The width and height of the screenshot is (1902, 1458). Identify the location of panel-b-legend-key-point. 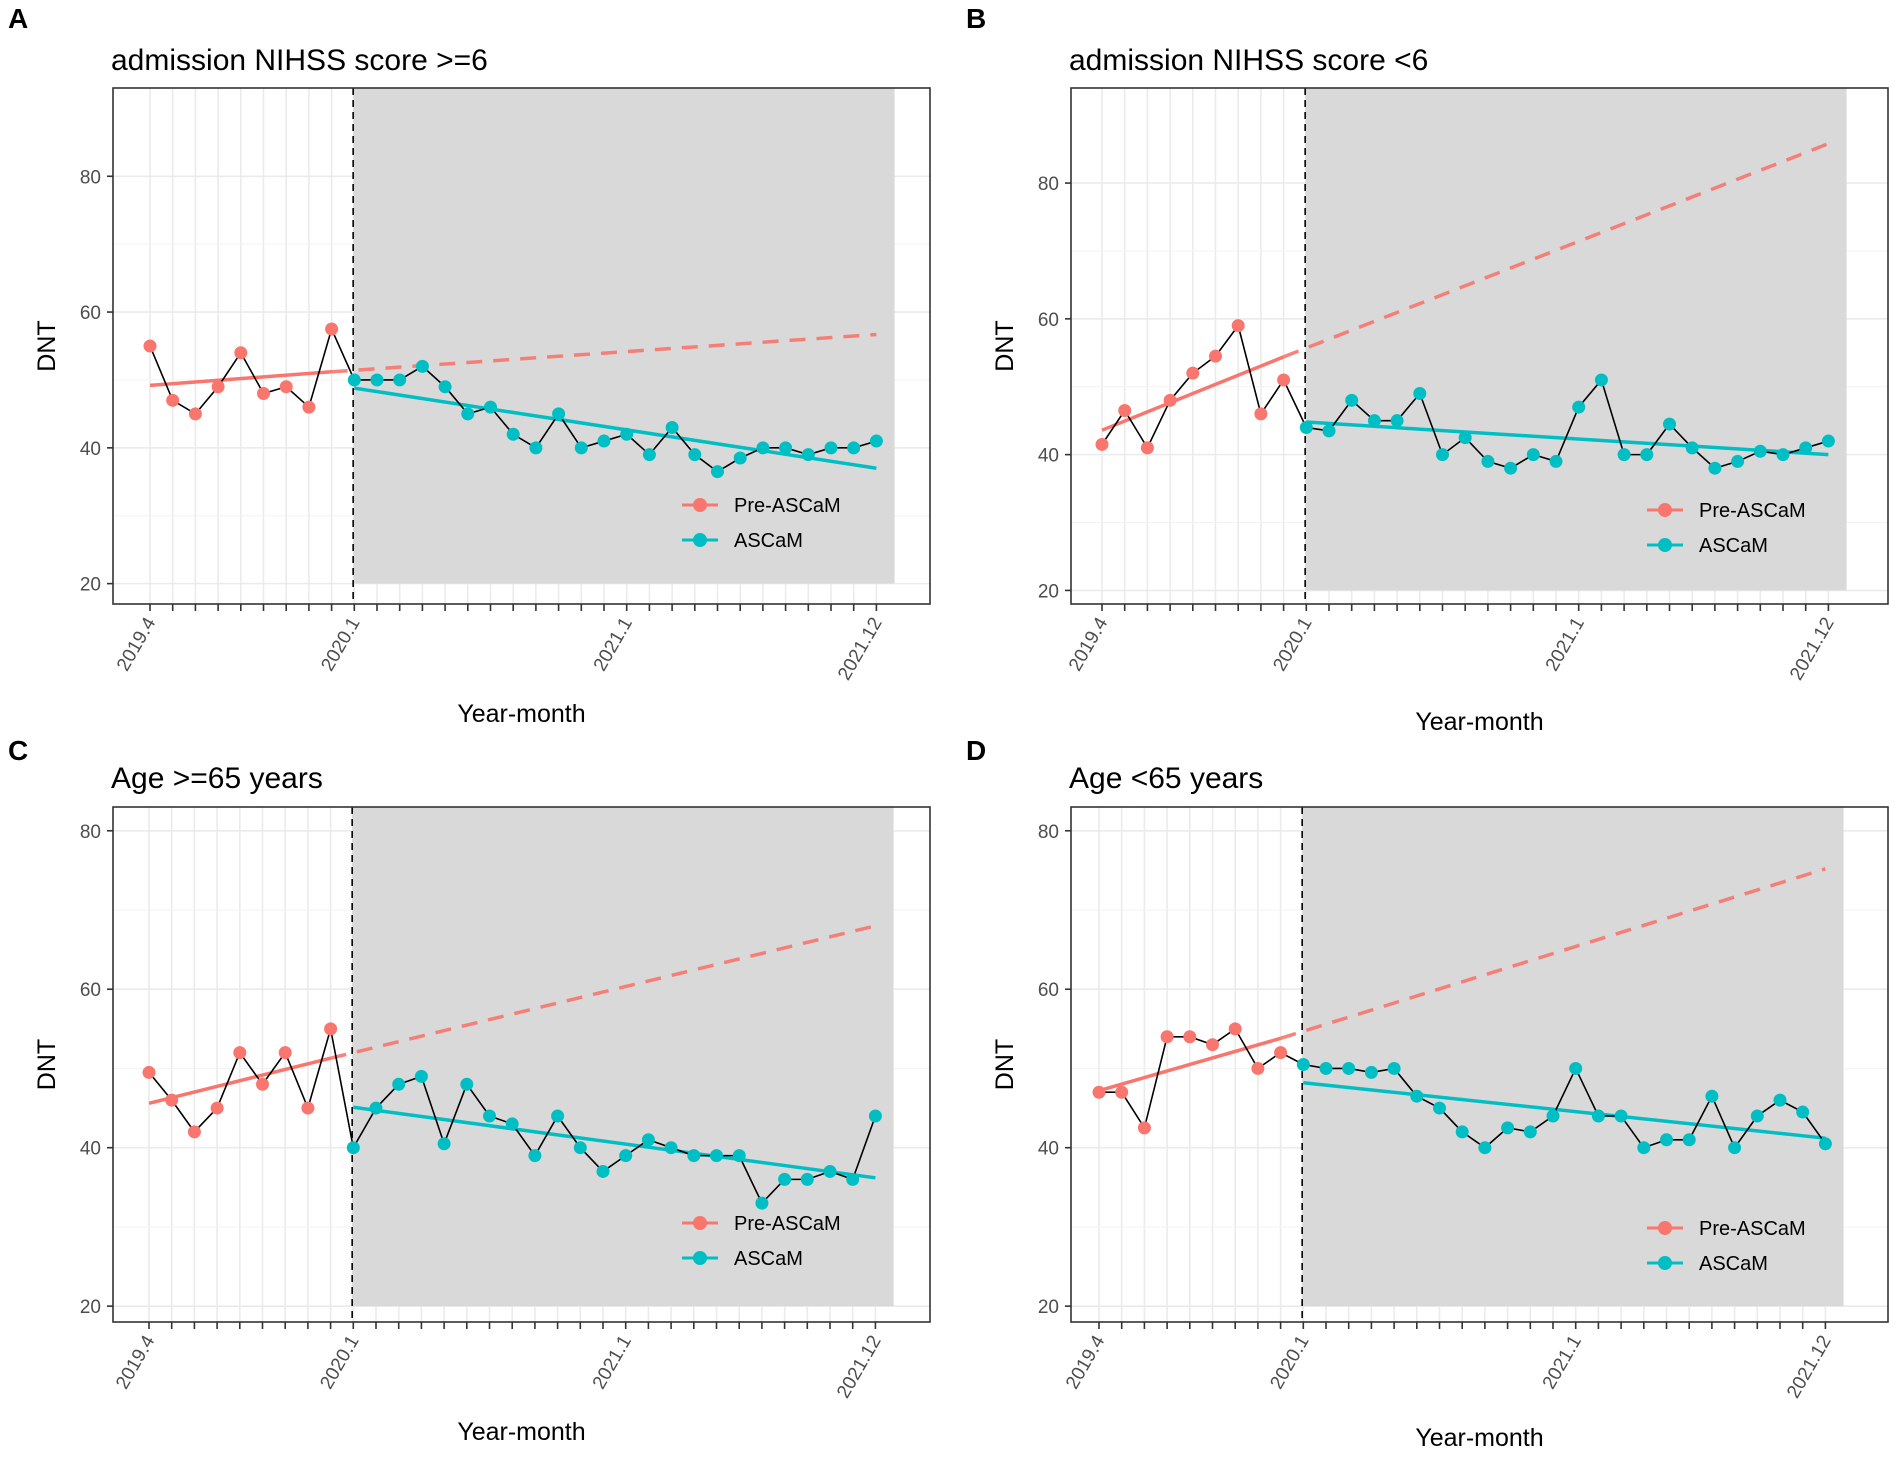
(1665, 545).